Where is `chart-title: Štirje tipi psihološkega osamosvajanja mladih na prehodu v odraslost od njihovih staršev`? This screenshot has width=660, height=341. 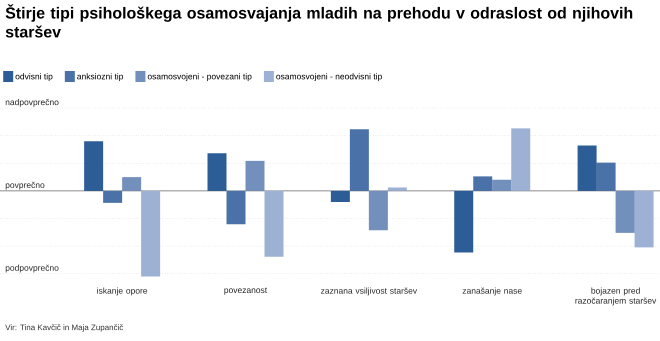 chart-title: Štirje tipi psihološkega osamosvajanja mladih na prehodu v odraslost od njihovih staršev is located at coordinates (319, 21).